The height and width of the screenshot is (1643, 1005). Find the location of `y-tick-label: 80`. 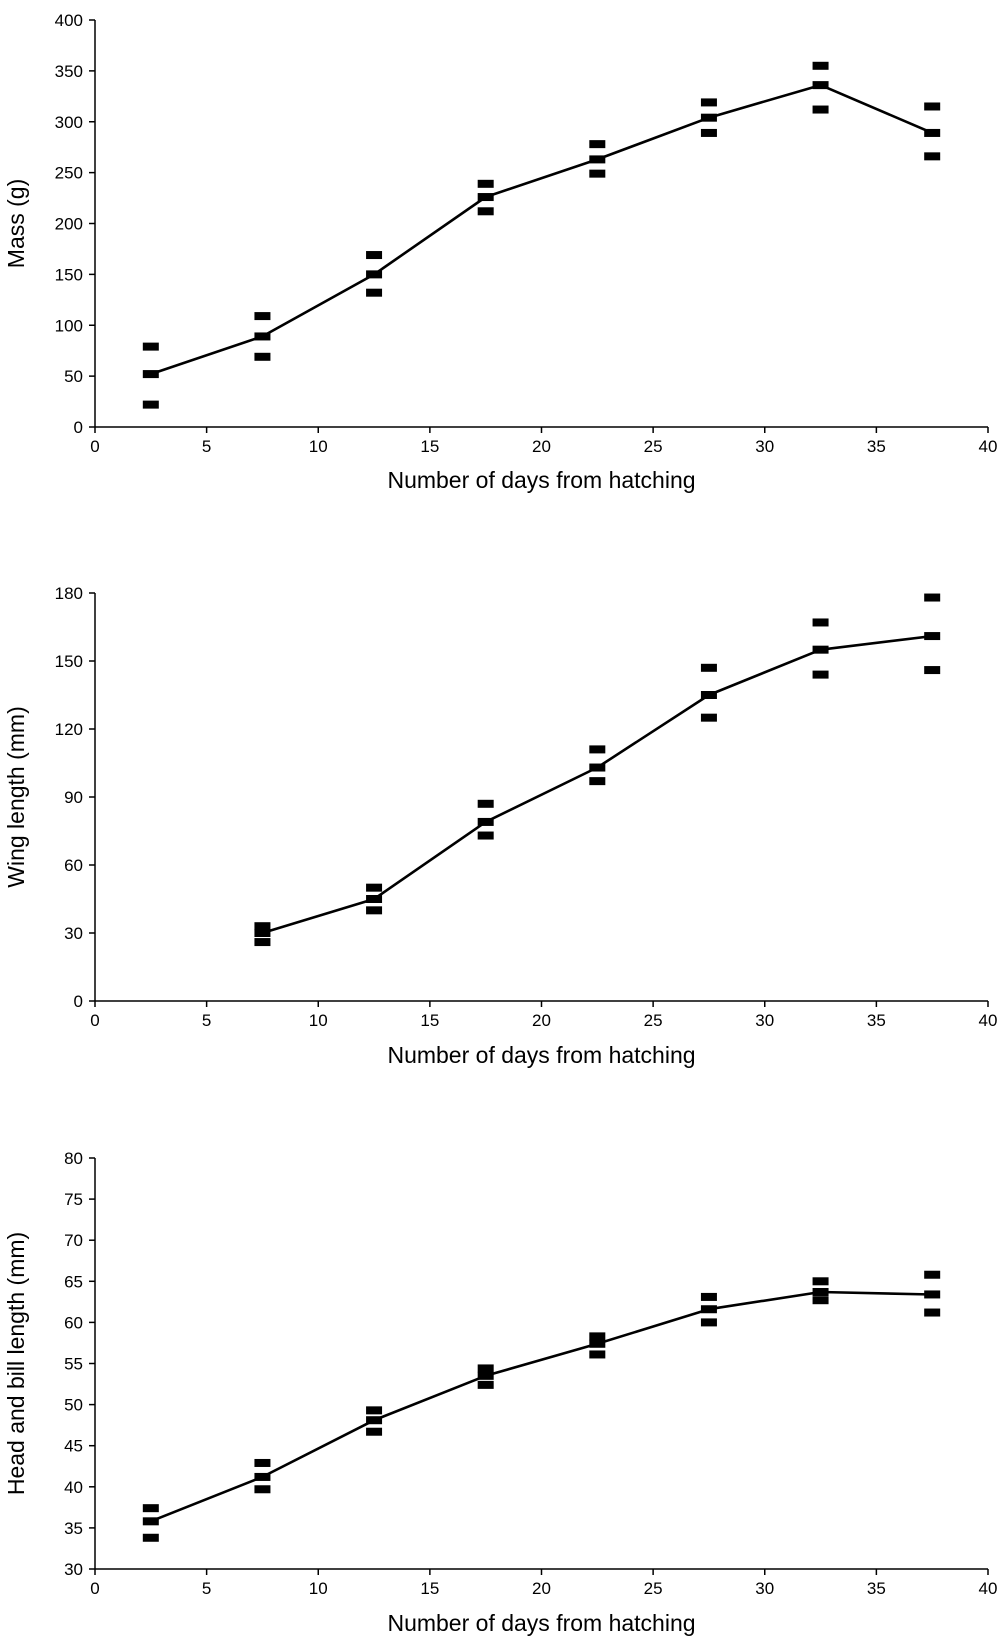

y-tick-label: 80 is located at coordinates (73, 1158).